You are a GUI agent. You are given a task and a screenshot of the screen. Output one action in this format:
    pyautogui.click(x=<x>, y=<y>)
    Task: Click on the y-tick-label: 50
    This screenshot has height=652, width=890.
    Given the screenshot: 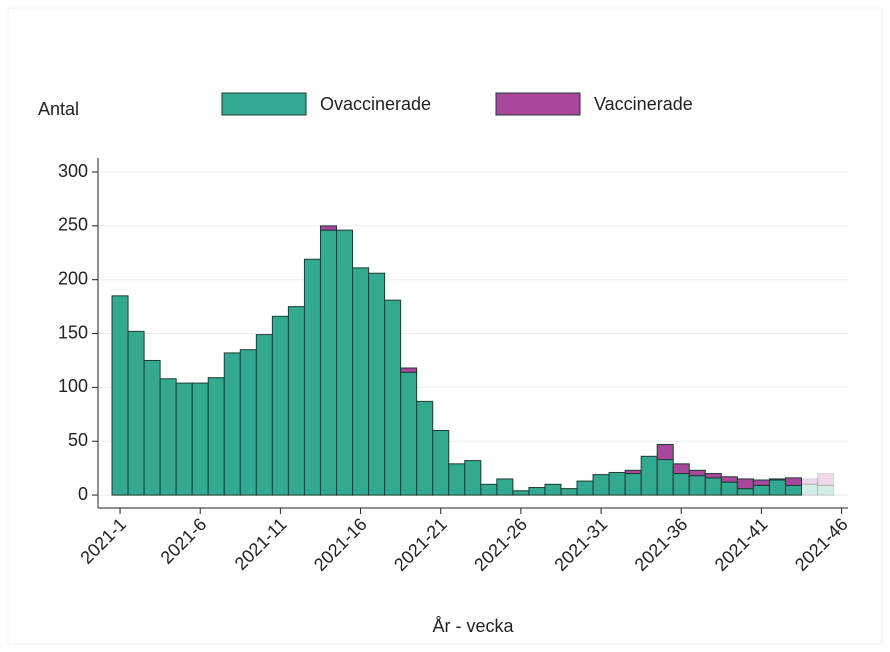 What is the action you would take?
    pyautogui.click(x=78, y=440)
    